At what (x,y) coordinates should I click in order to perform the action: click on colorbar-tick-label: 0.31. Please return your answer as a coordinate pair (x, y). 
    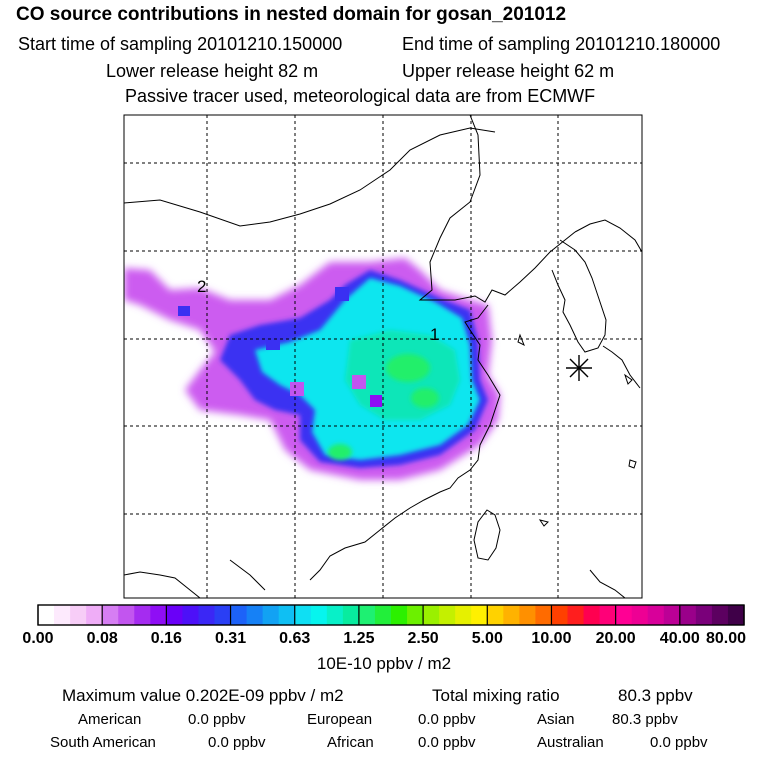
    Looking at the image, I should click on (230, 638).